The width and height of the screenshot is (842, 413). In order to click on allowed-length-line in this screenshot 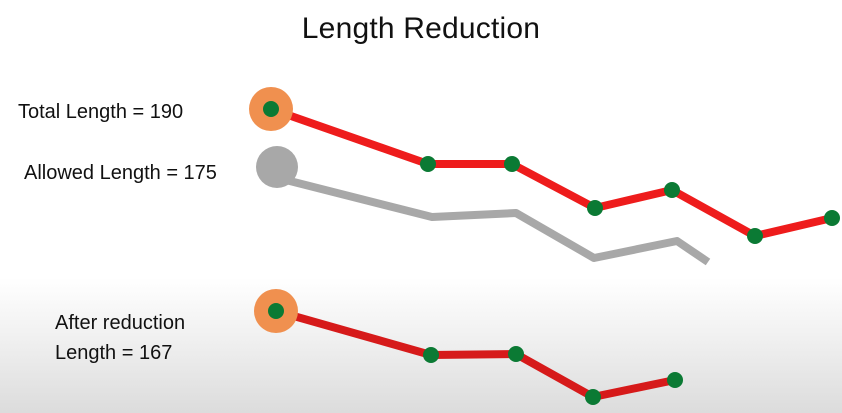, I will do `click(494, 220)`.